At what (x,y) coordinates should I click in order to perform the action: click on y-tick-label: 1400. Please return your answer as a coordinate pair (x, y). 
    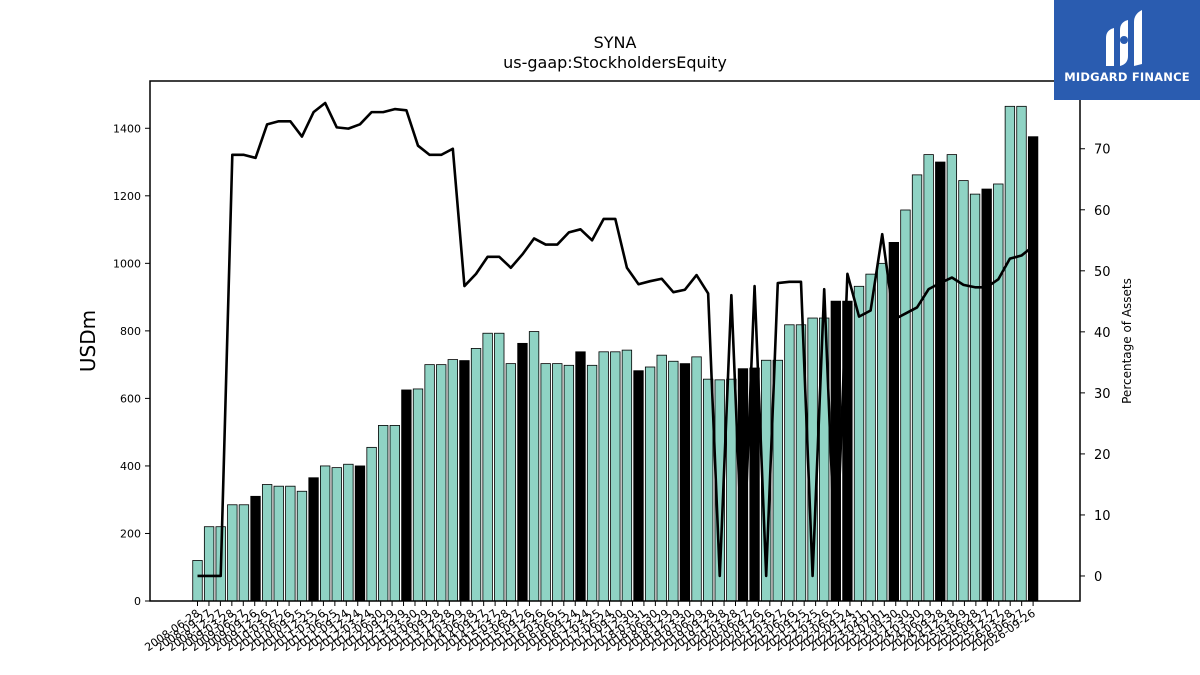
    Looking at the image, I should click on (127, 128).